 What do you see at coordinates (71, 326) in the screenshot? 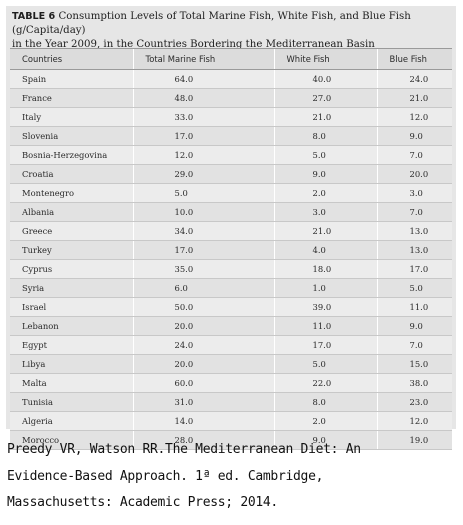
I see `cell-country: Lebanon` at bounding box center [71, 326].